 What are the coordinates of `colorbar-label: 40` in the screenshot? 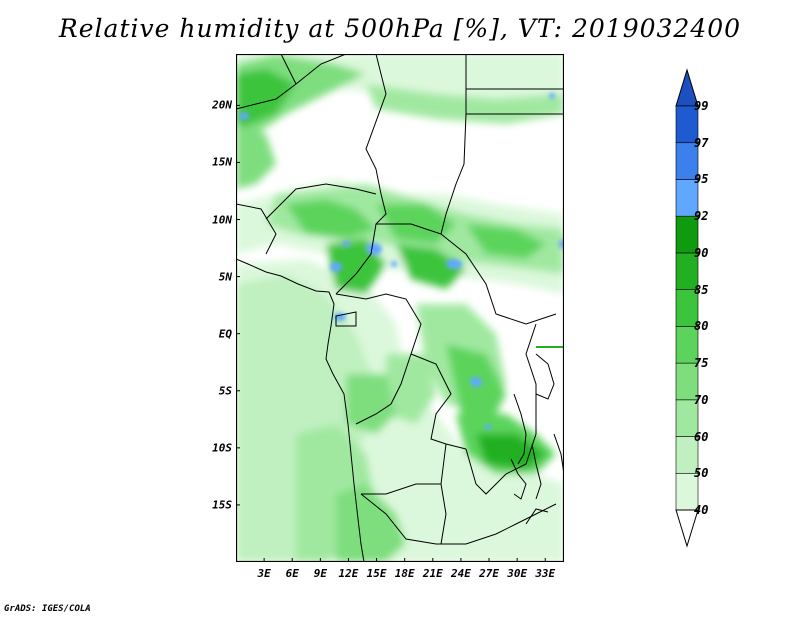 It's located at (701, 510).